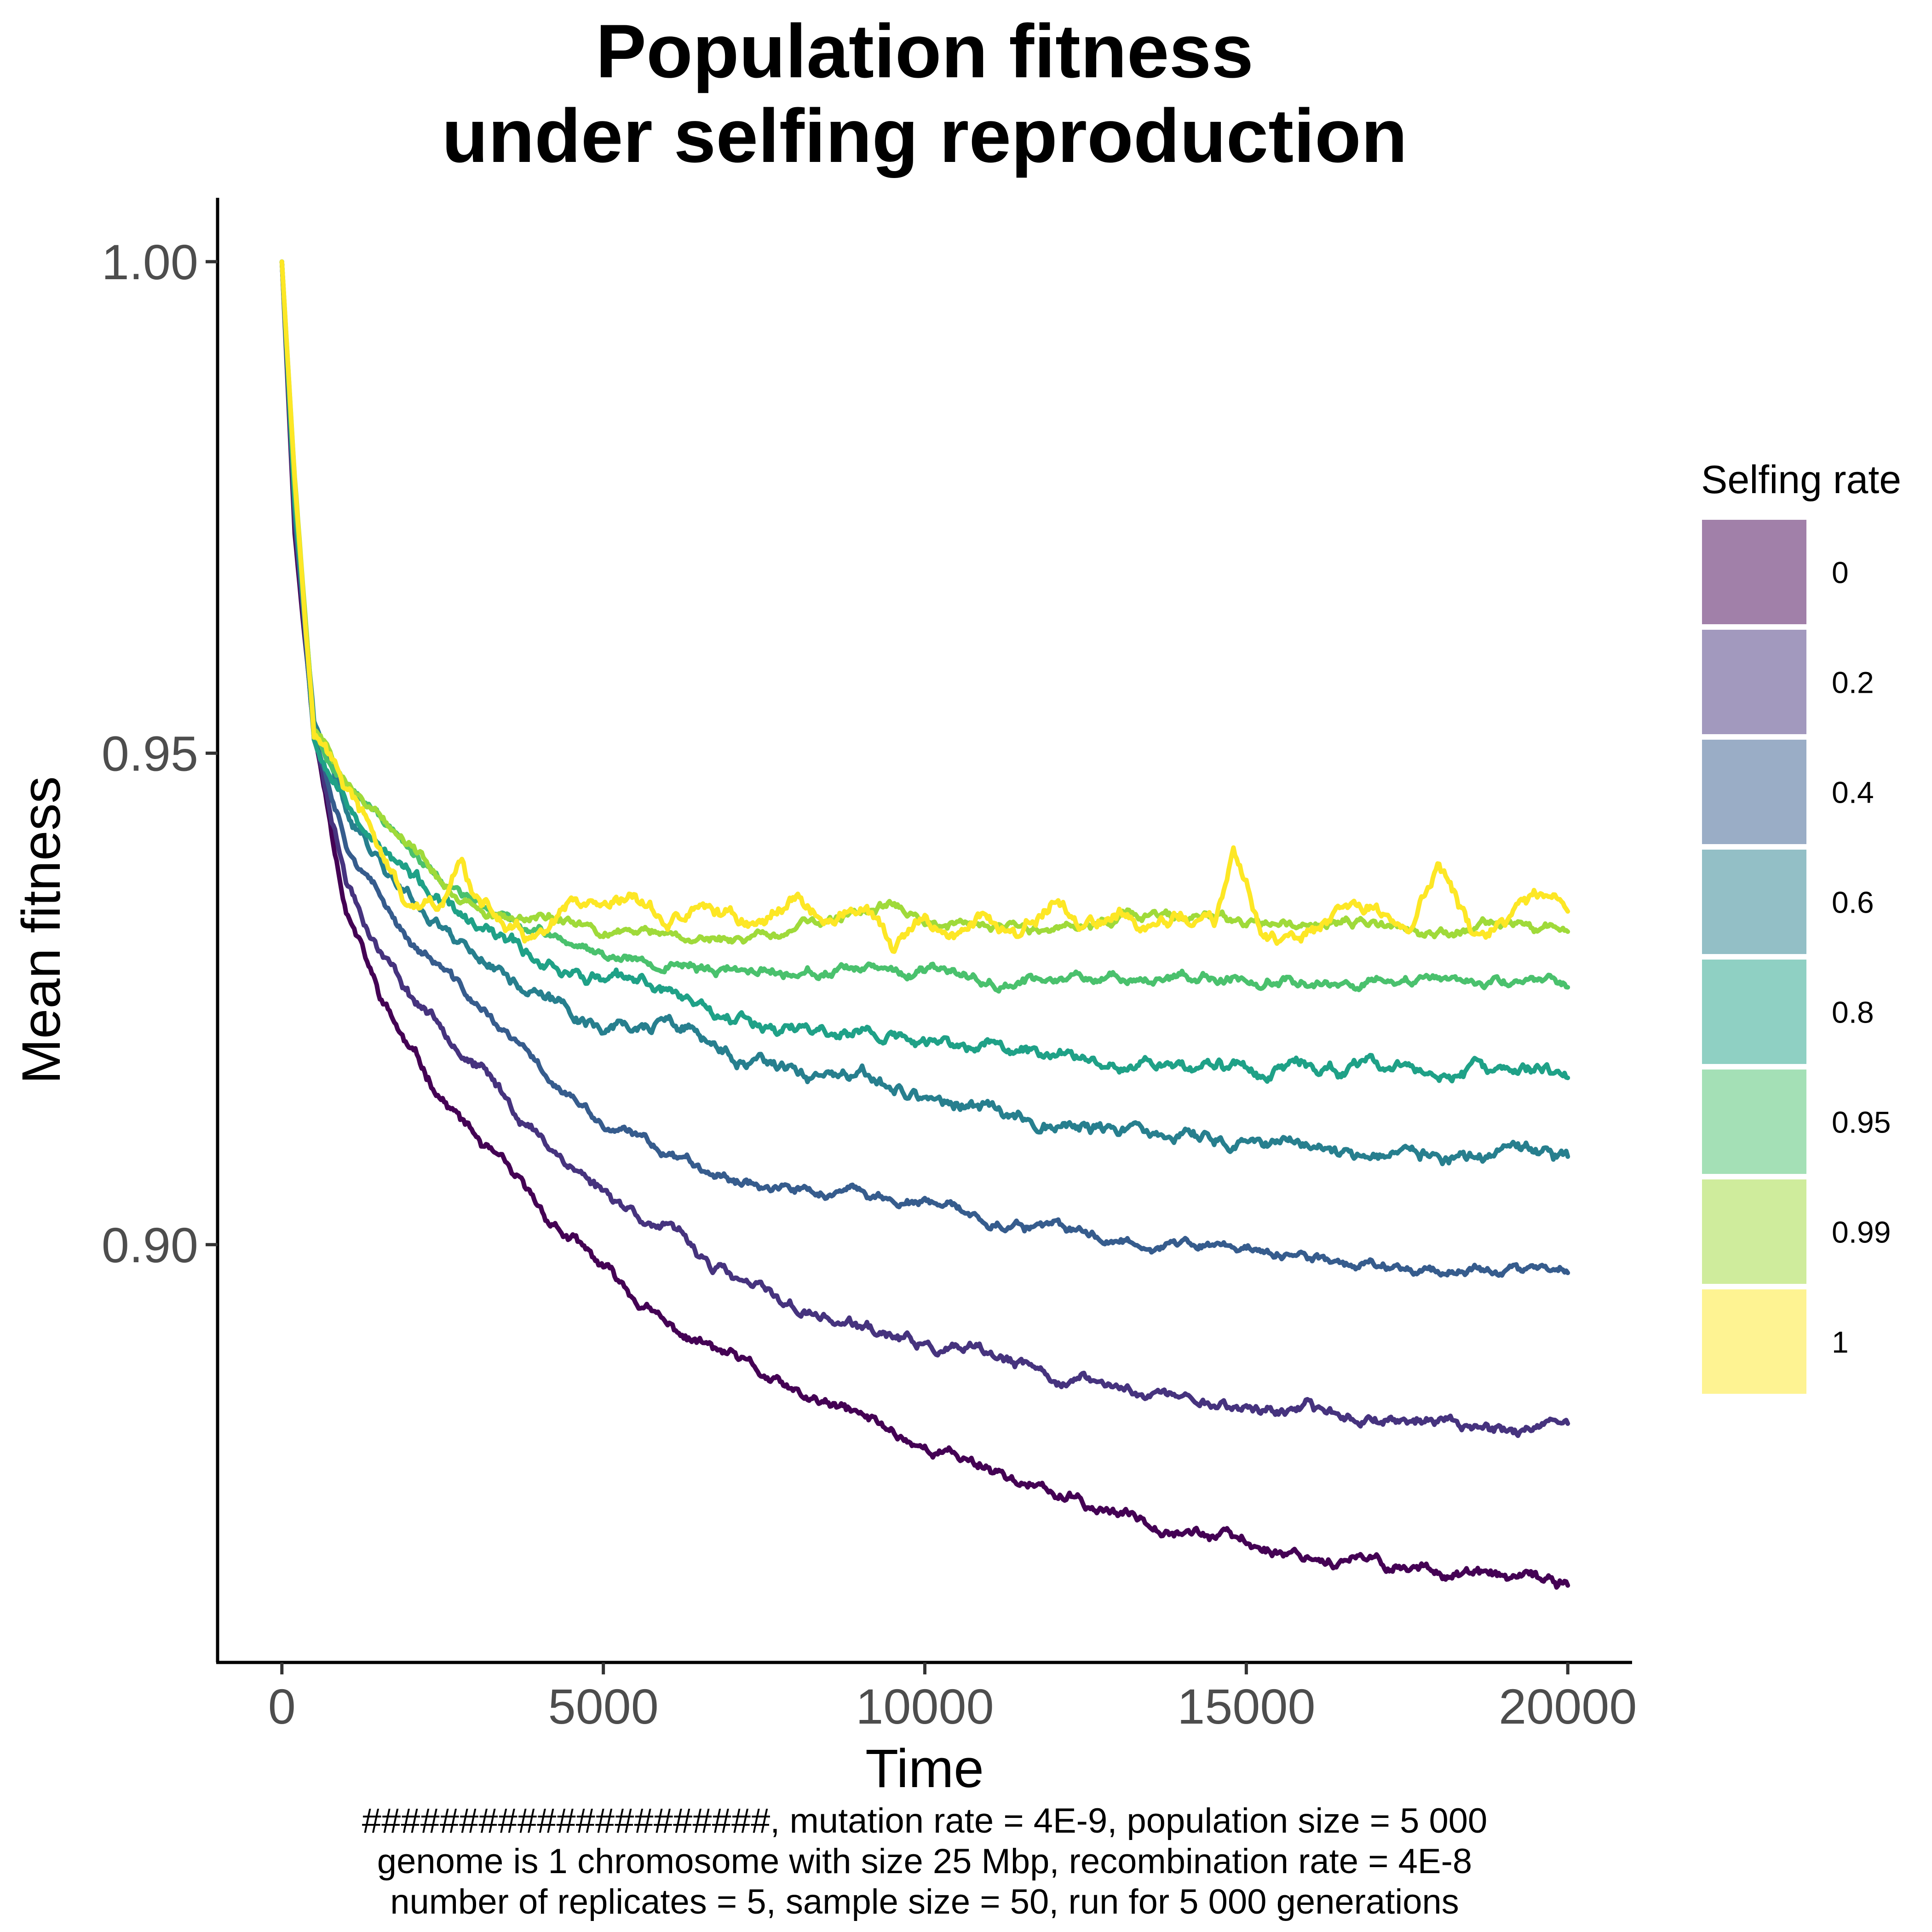  Describe the element at coordinates (1246, 1706) in the screenshot. I see `x-tick-label: 15000` at that location.